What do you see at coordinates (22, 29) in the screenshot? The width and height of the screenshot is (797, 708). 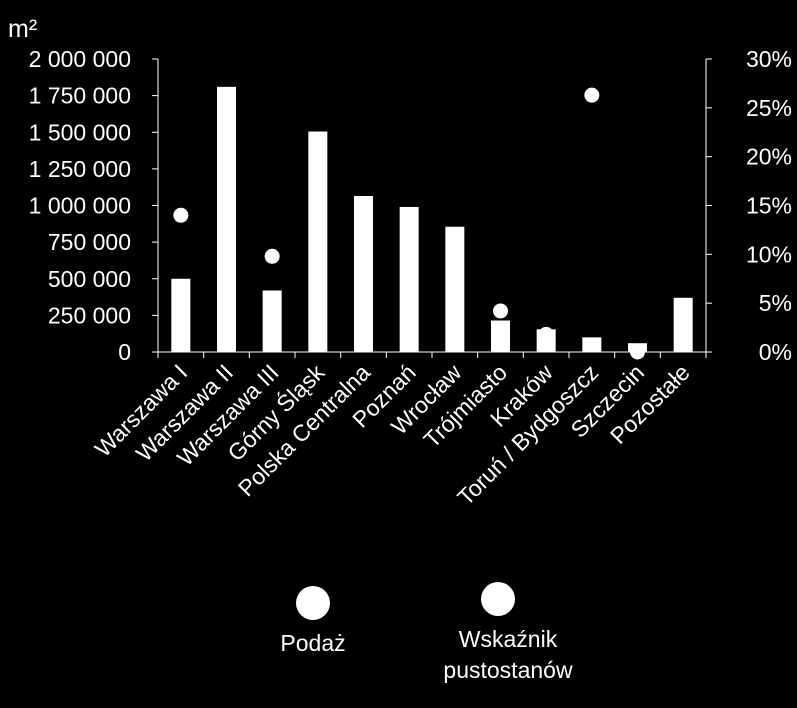 I see `y-unit-label: m²` at bounding box center [22, 29].